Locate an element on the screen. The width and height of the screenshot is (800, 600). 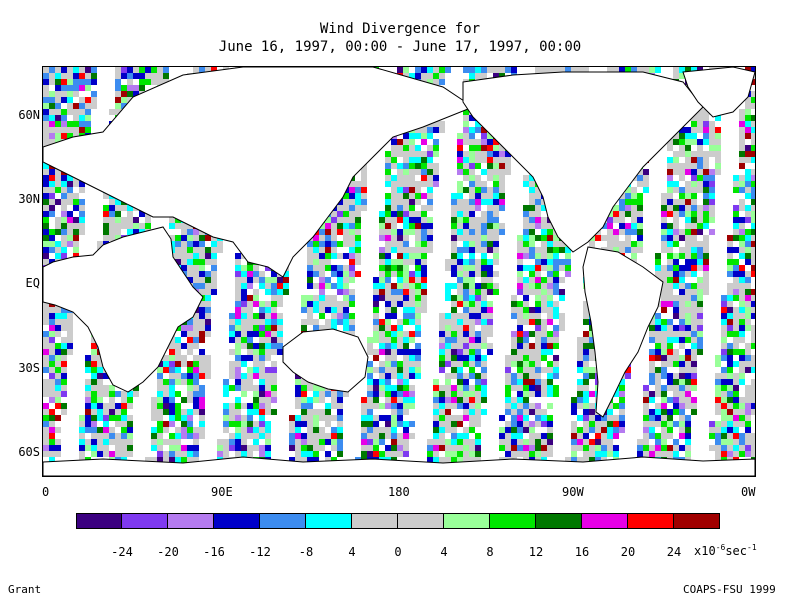
colorbar-tick-label: -20 is located at coordinates (168, 552).